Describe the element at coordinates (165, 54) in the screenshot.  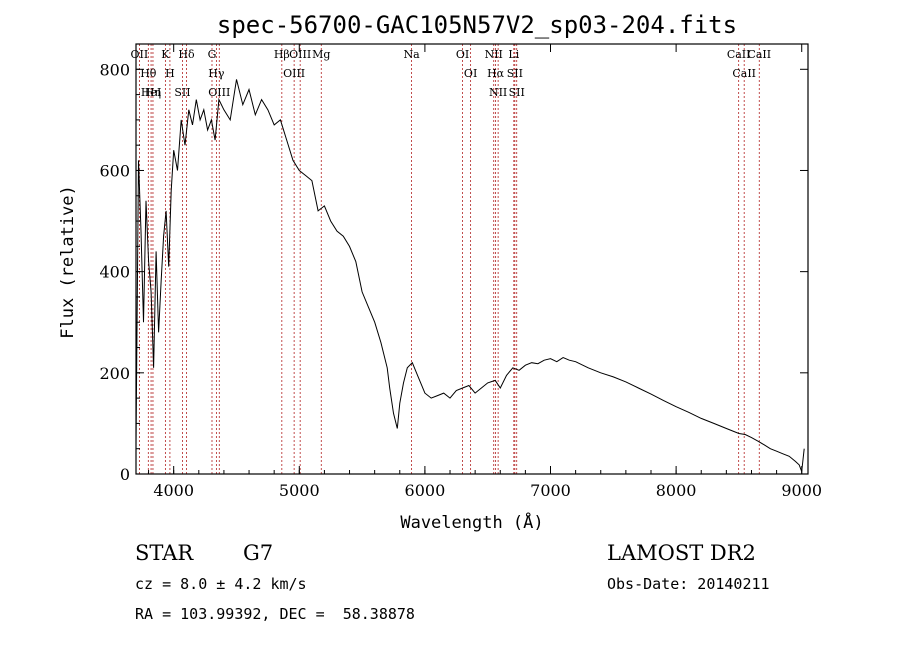
I see `line-label: K` at that location.